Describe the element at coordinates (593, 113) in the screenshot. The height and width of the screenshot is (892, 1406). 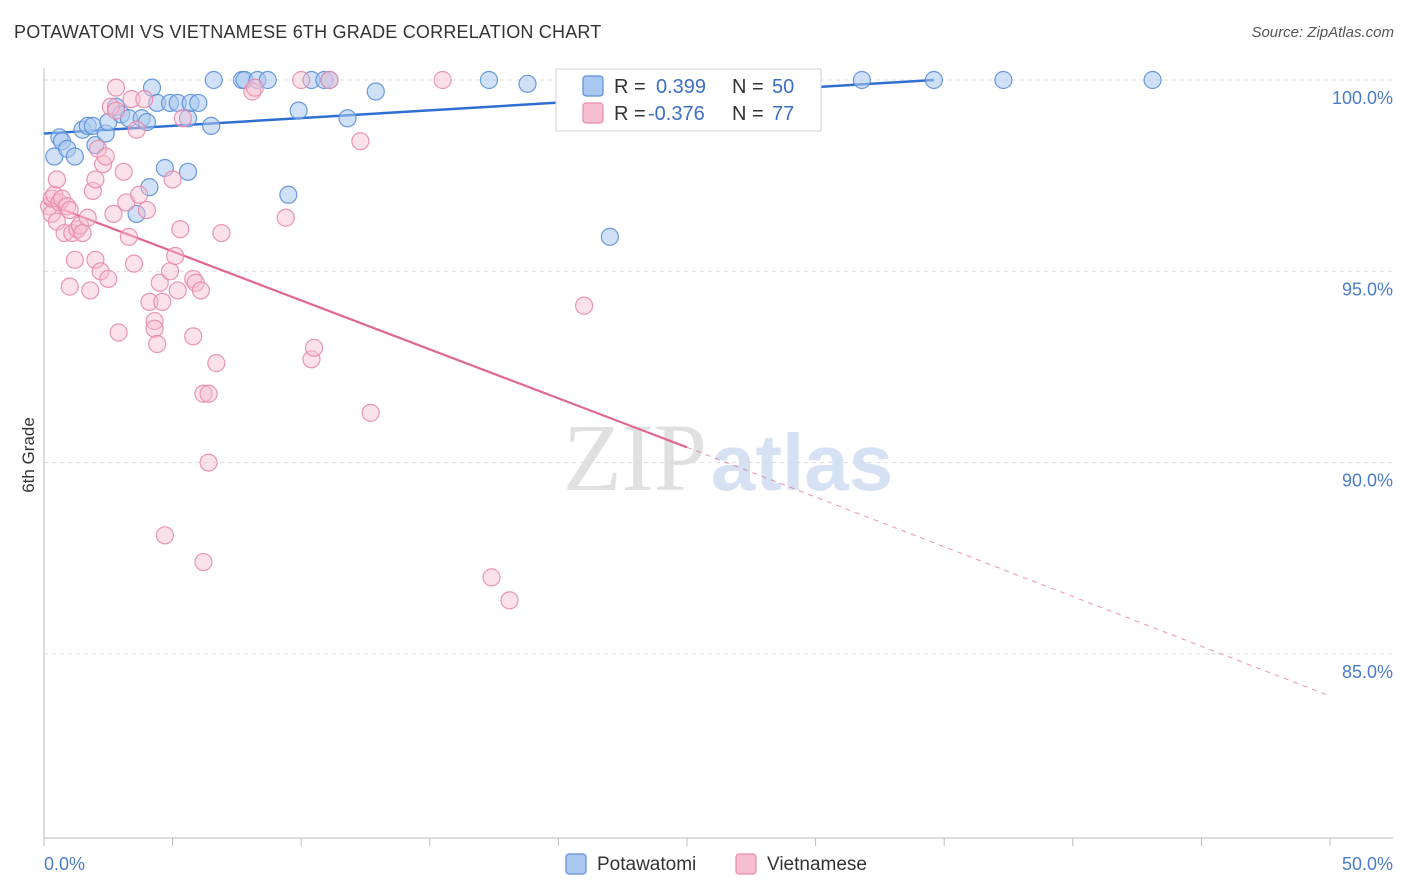
I see `legend-swatch-vietnamese` at that location.